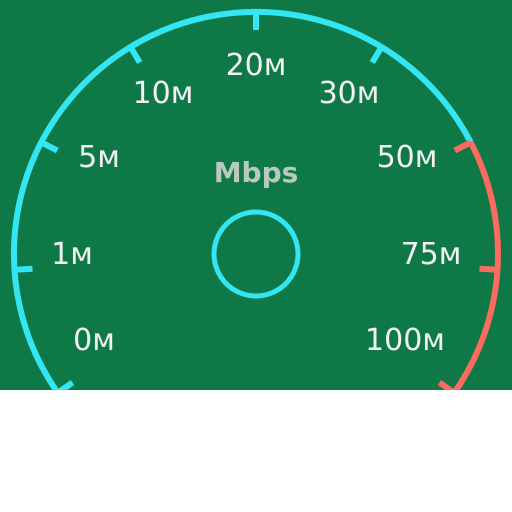  I want to click on gauge-label-100m: 100м, so click(405, 340).